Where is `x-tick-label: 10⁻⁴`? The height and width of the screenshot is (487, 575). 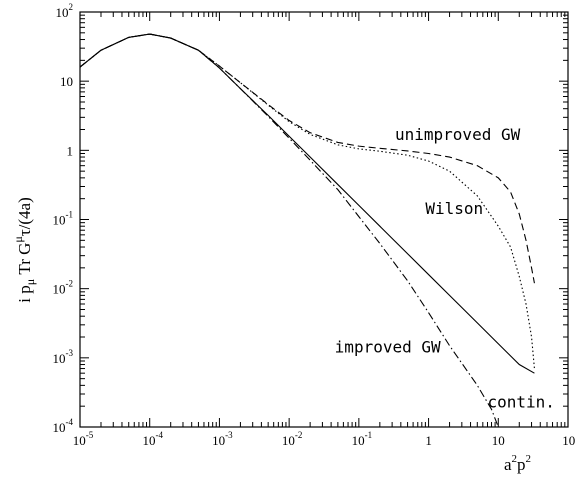 x-tick-label: 10⁻⁴ is located at coordinates (152, 439).